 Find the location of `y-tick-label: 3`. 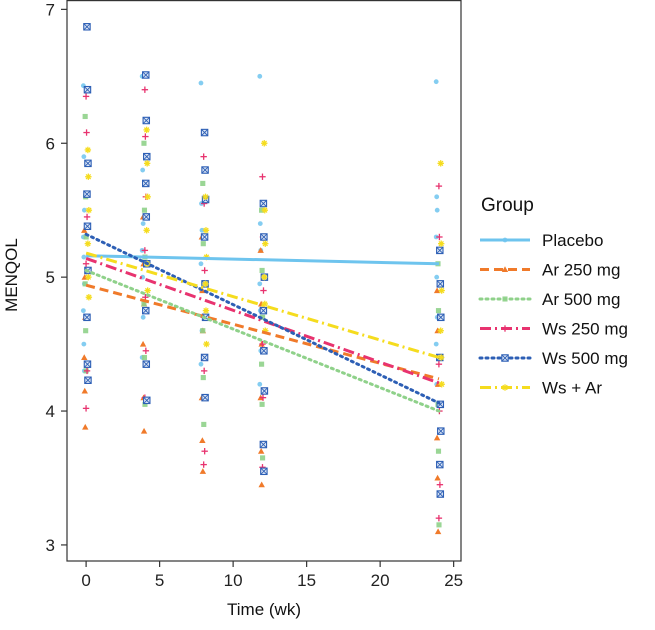

y-tick-label: 3 is located at coordinates (50, 545).